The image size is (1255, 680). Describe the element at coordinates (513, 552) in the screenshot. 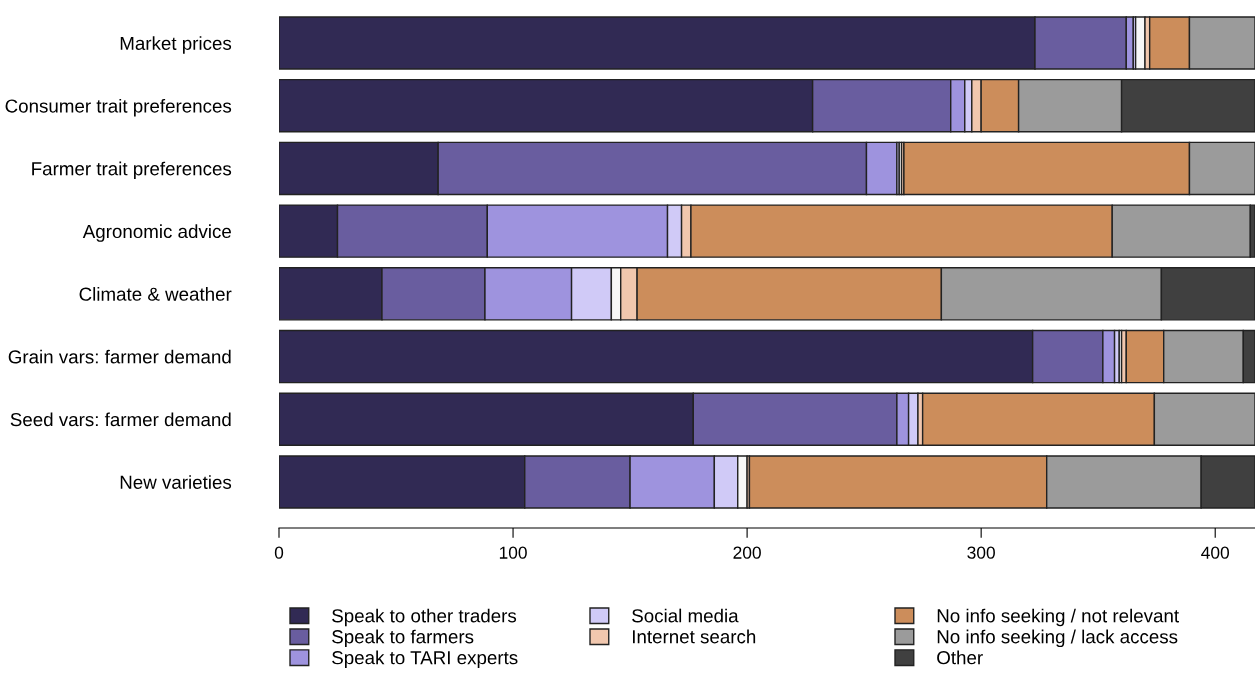

I see `x-tick-label: 100` at that location.